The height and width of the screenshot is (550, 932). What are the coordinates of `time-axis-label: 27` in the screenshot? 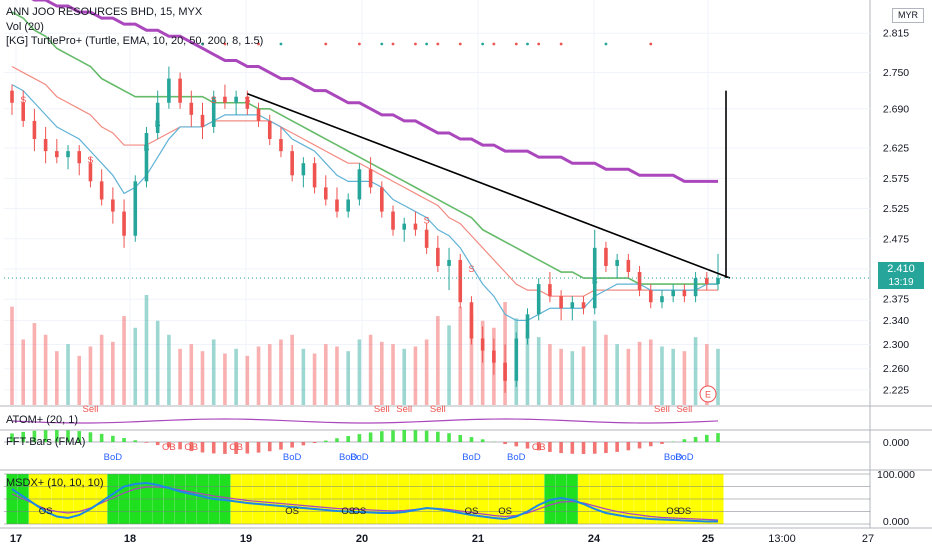 It's located at (868, 539).